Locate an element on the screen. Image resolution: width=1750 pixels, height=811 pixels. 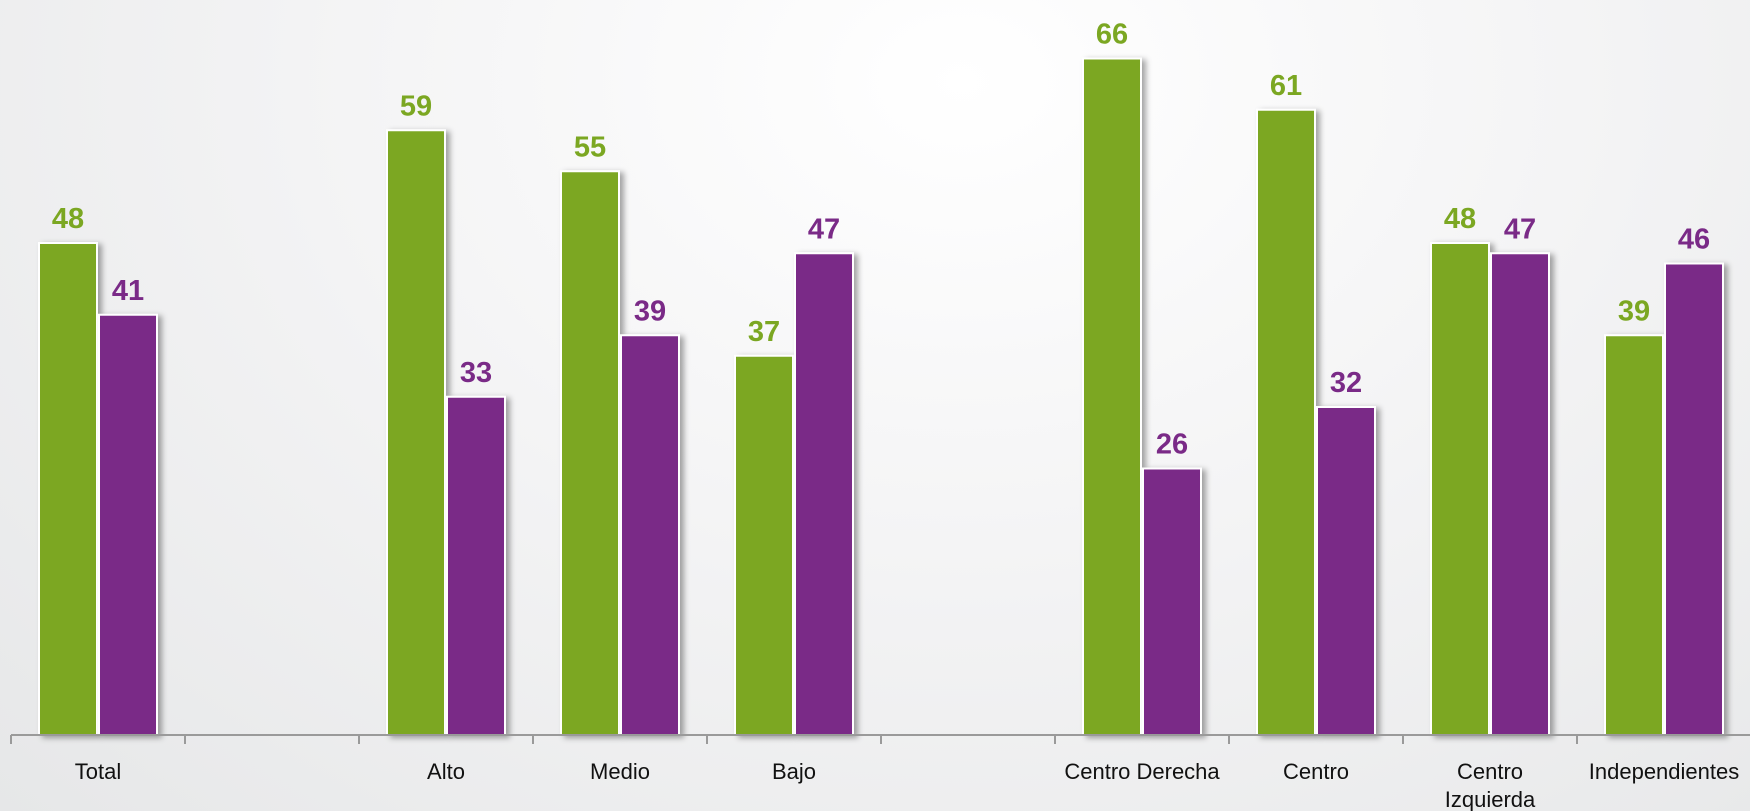
data-label: 32 is located at coordinates (1346, 383).